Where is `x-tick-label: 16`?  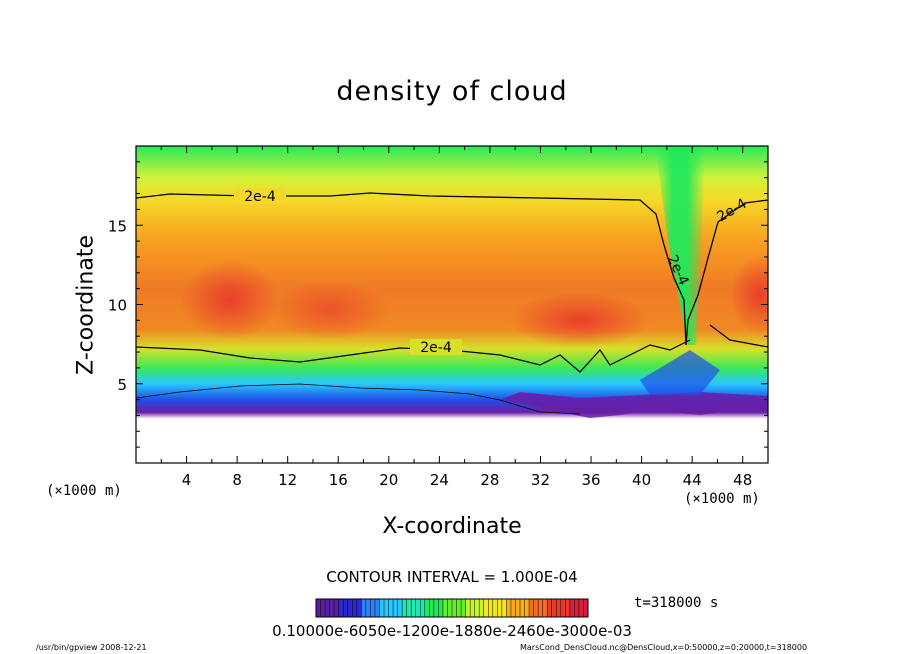 x-tick-label: 16 is located at coordinates (338, 480).